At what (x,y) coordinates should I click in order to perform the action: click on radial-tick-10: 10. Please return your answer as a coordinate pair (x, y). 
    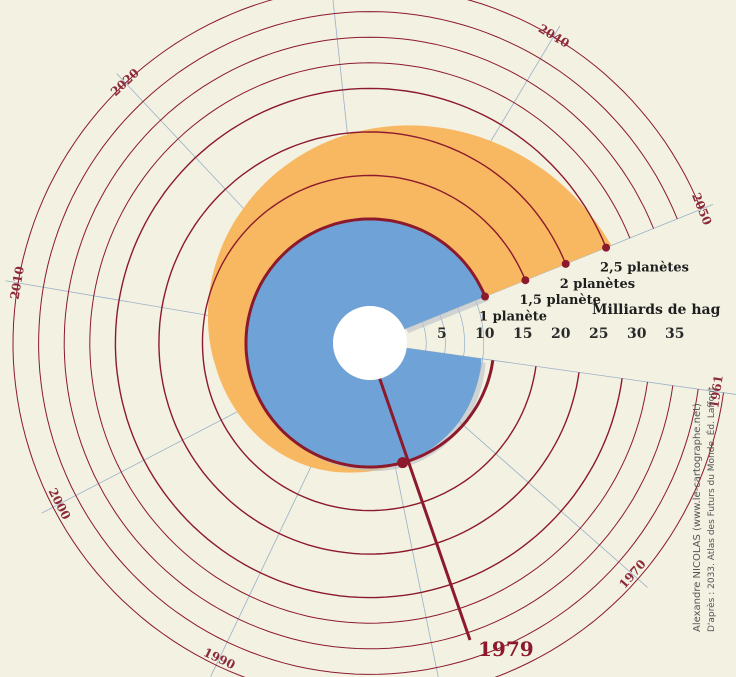
    Looking at the image, I should click on (485, 334).